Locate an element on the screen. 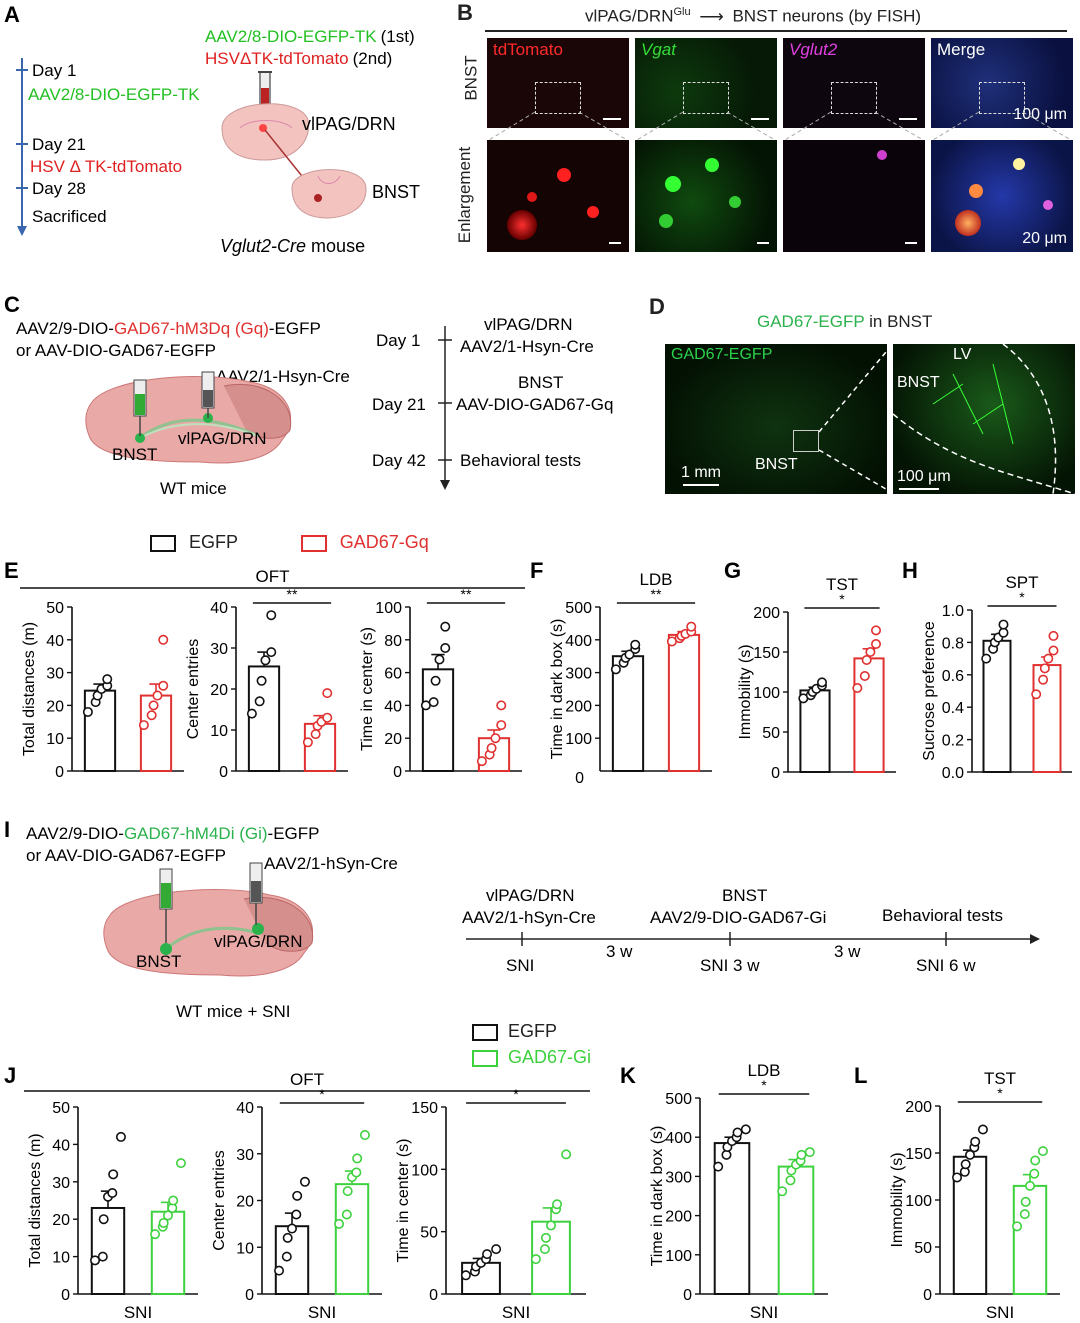  legend-swatch-egfp is located at coordinates (163, 543).